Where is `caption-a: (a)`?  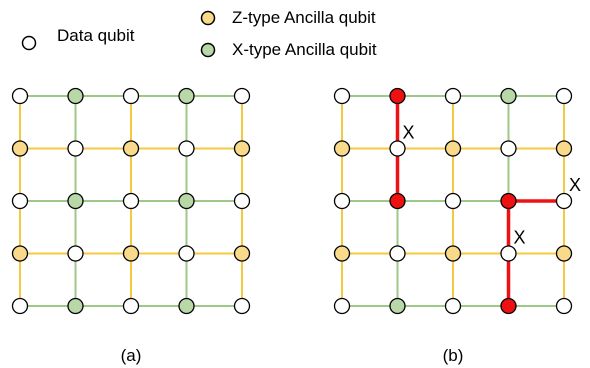
caption-a: (a) is located at coordinates (131, 355).